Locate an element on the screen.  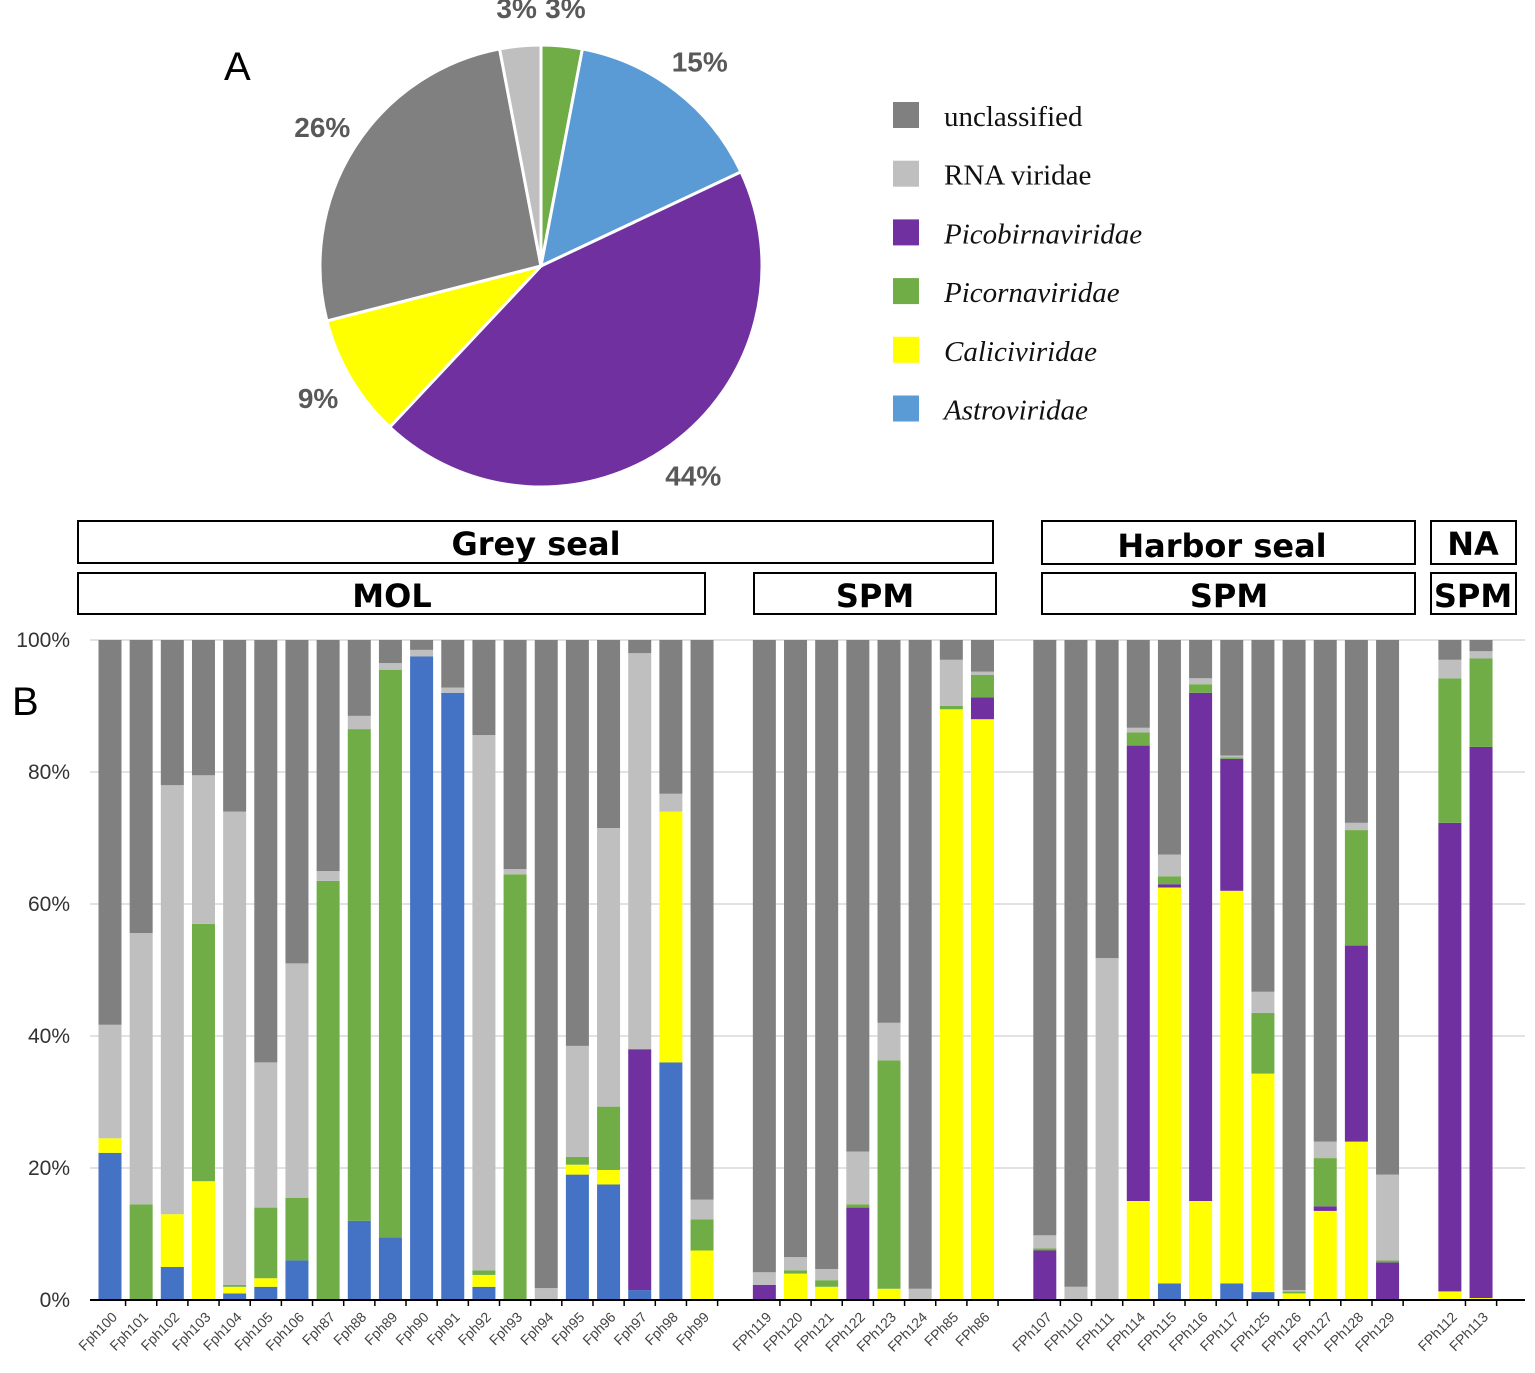
bar-segment-fph104-rna-viridae is located at coordinates (235, 1048).